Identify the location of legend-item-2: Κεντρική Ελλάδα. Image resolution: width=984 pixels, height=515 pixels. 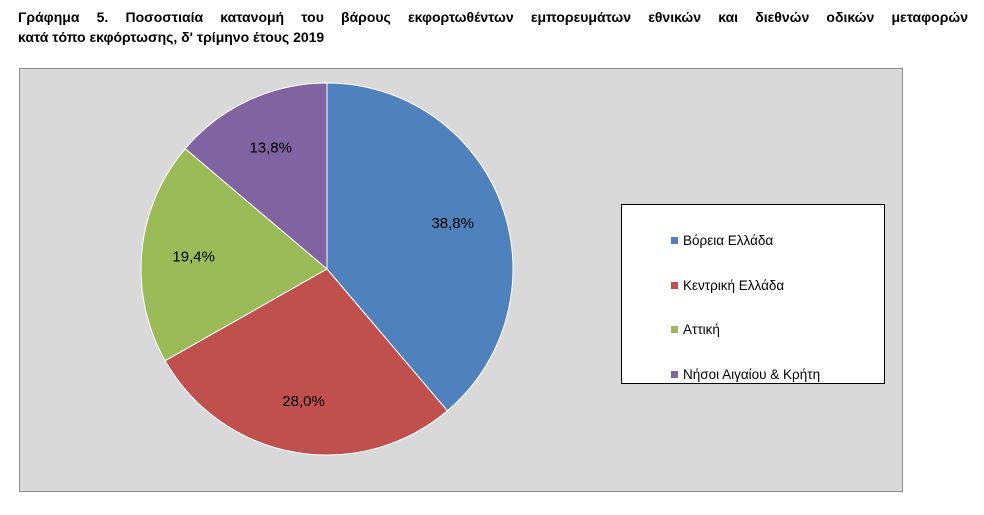
(753, 285).